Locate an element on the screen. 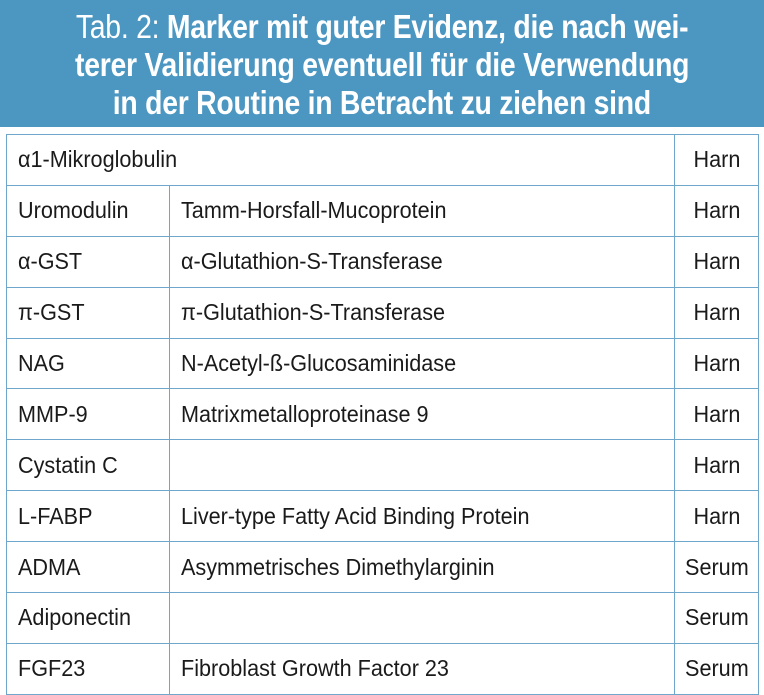 This screenshot has width=764, height=695. marker-cell: ADMA is located at coordinates (88, 567).